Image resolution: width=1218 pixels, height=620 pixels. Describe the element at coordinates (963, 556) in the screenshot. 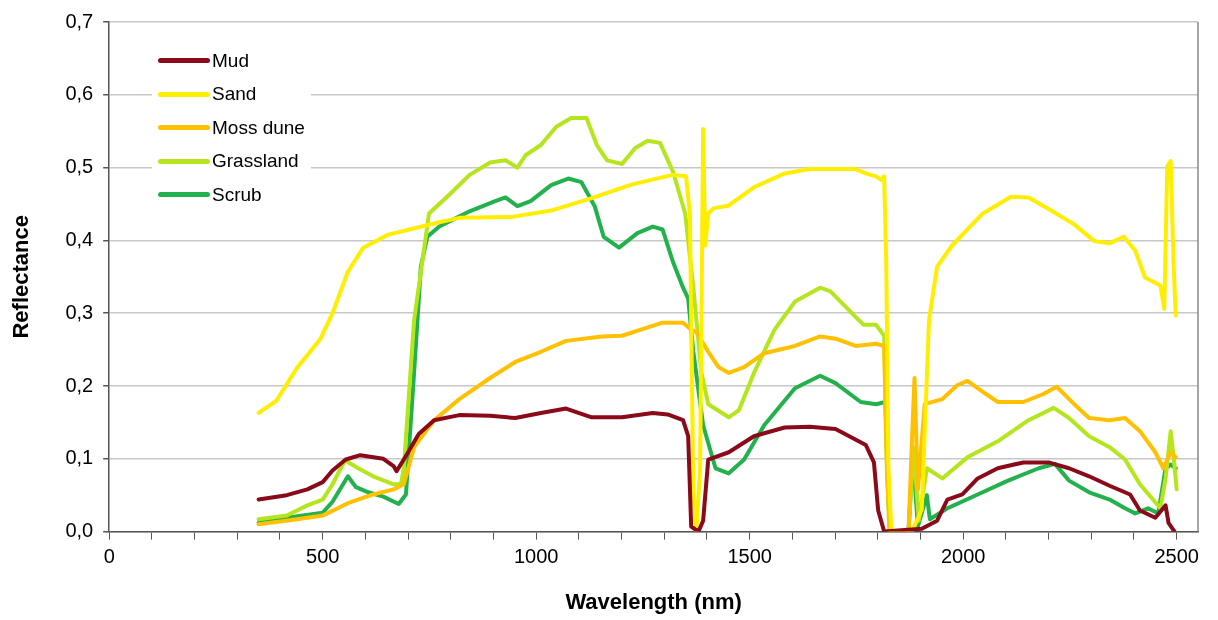

I see `x-tick-label: 2000` at that location.